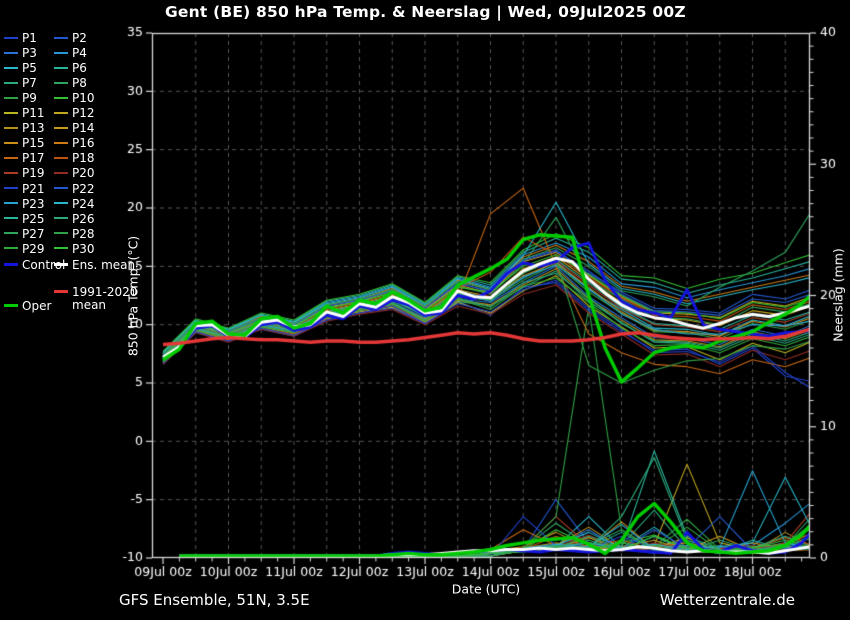  I want to click on legend-item-p26: P26, so click(74, 218).